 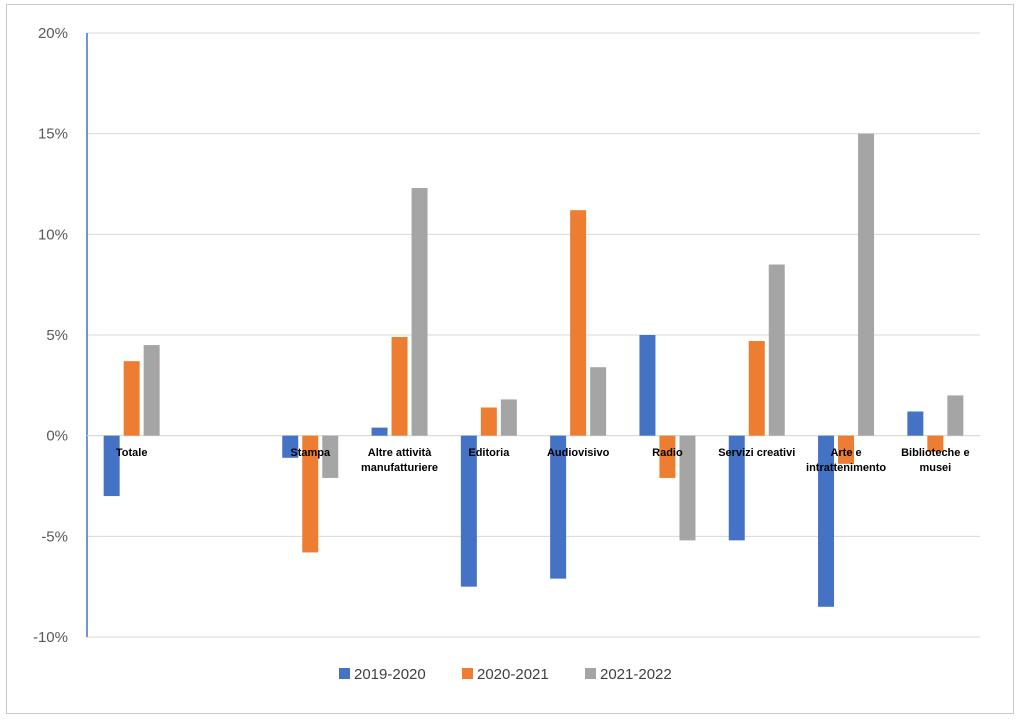 I want to click on y-tick-label: 15%, so click(x=53, y=134).